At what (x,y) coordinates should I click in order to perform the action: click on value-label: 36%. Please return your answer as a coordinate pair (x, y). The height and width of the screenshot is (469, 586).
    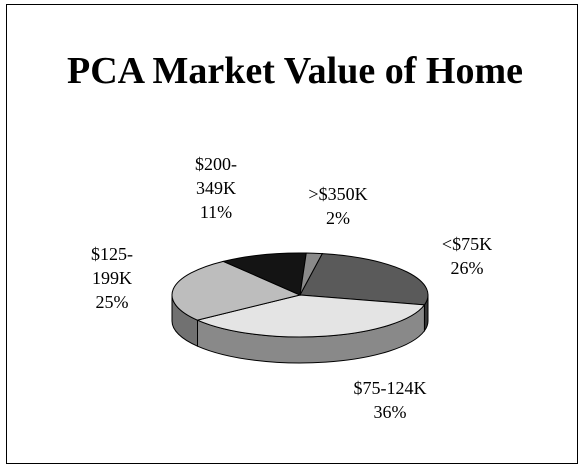
    Looking at the image, I should click on (390, 412).